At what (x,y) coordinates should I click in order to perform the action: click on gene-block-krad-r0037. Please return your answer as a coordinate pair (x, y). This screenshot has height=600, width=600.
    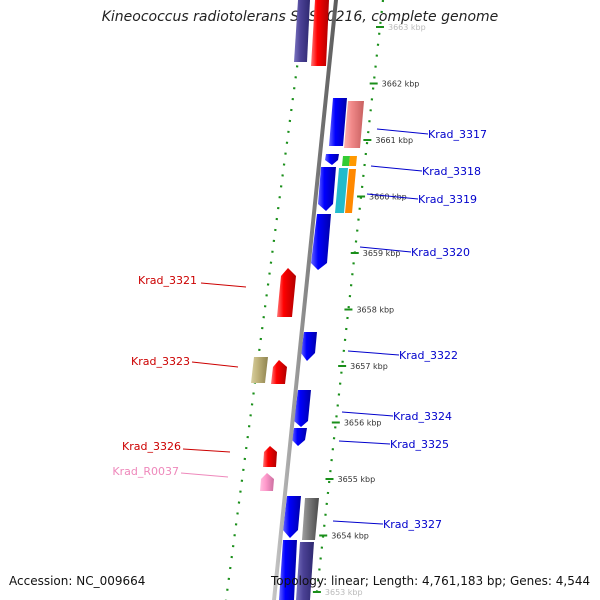
    Looking at the image, I should click on (267, 482).